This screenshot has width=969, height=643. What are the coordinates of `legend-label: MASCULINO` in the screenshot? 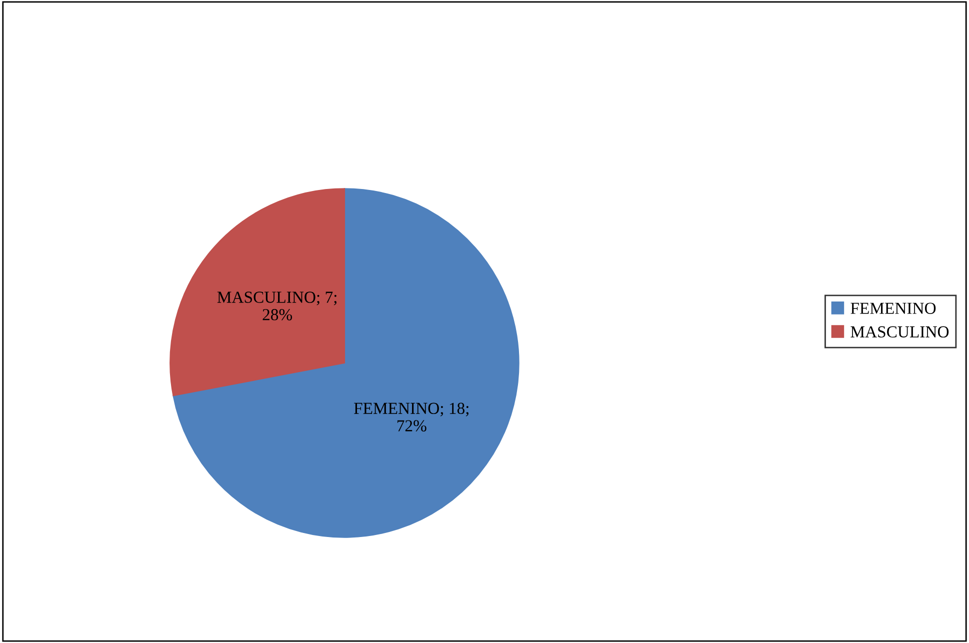 It's located at (899, 332).